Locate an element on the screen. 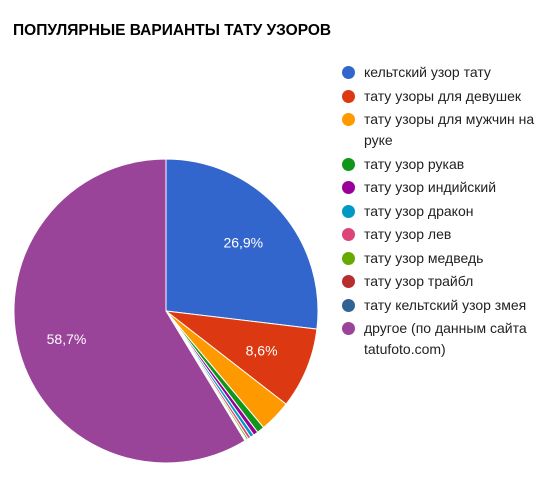 This screenshot has height=486, width=541. legend-item: тату узор рукав is located at coordinates (439, 164).